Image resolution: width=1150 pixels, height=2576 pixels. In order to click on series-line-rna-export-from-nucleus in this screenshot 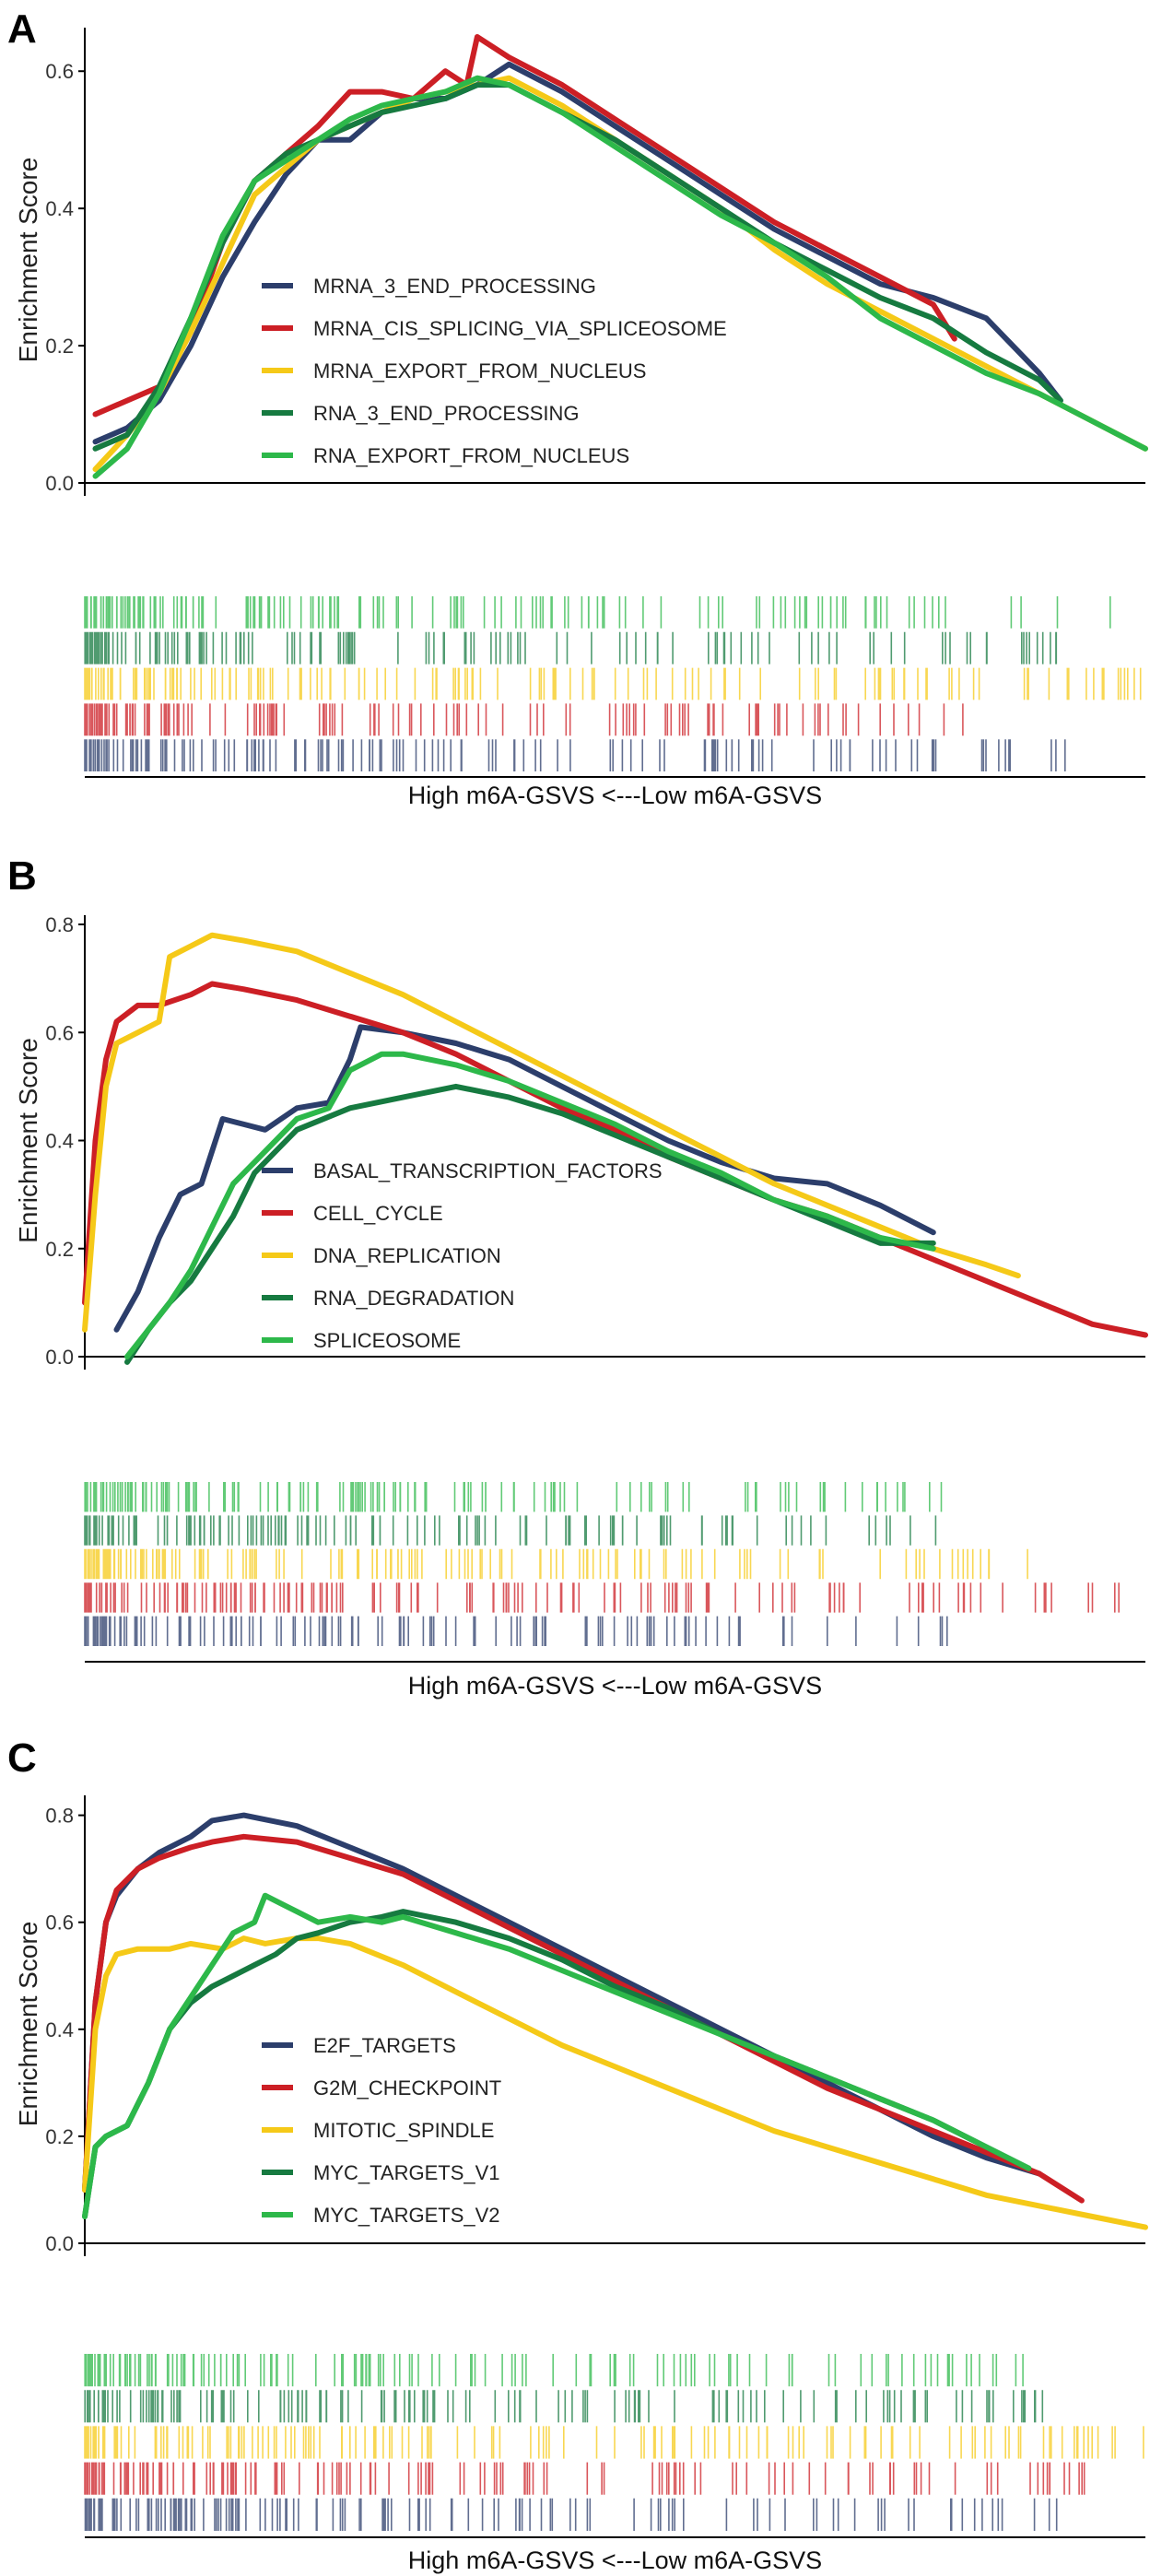, I will do `click(620, 277)`.